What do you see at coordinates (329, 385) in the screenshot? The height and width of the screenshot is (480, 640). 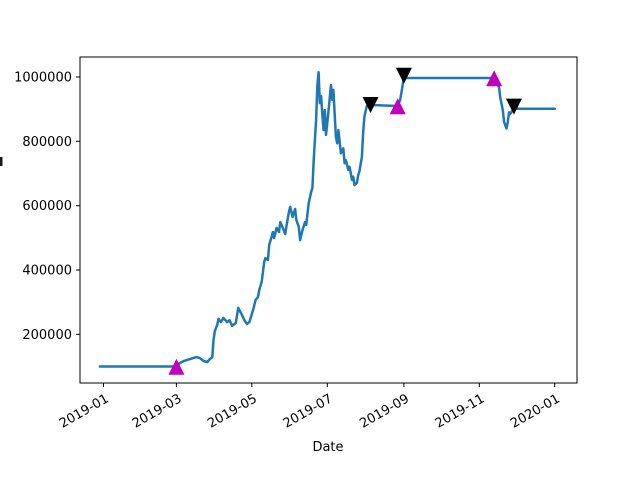 I see `x-axis-ticks` at bounding box center [329, 385].